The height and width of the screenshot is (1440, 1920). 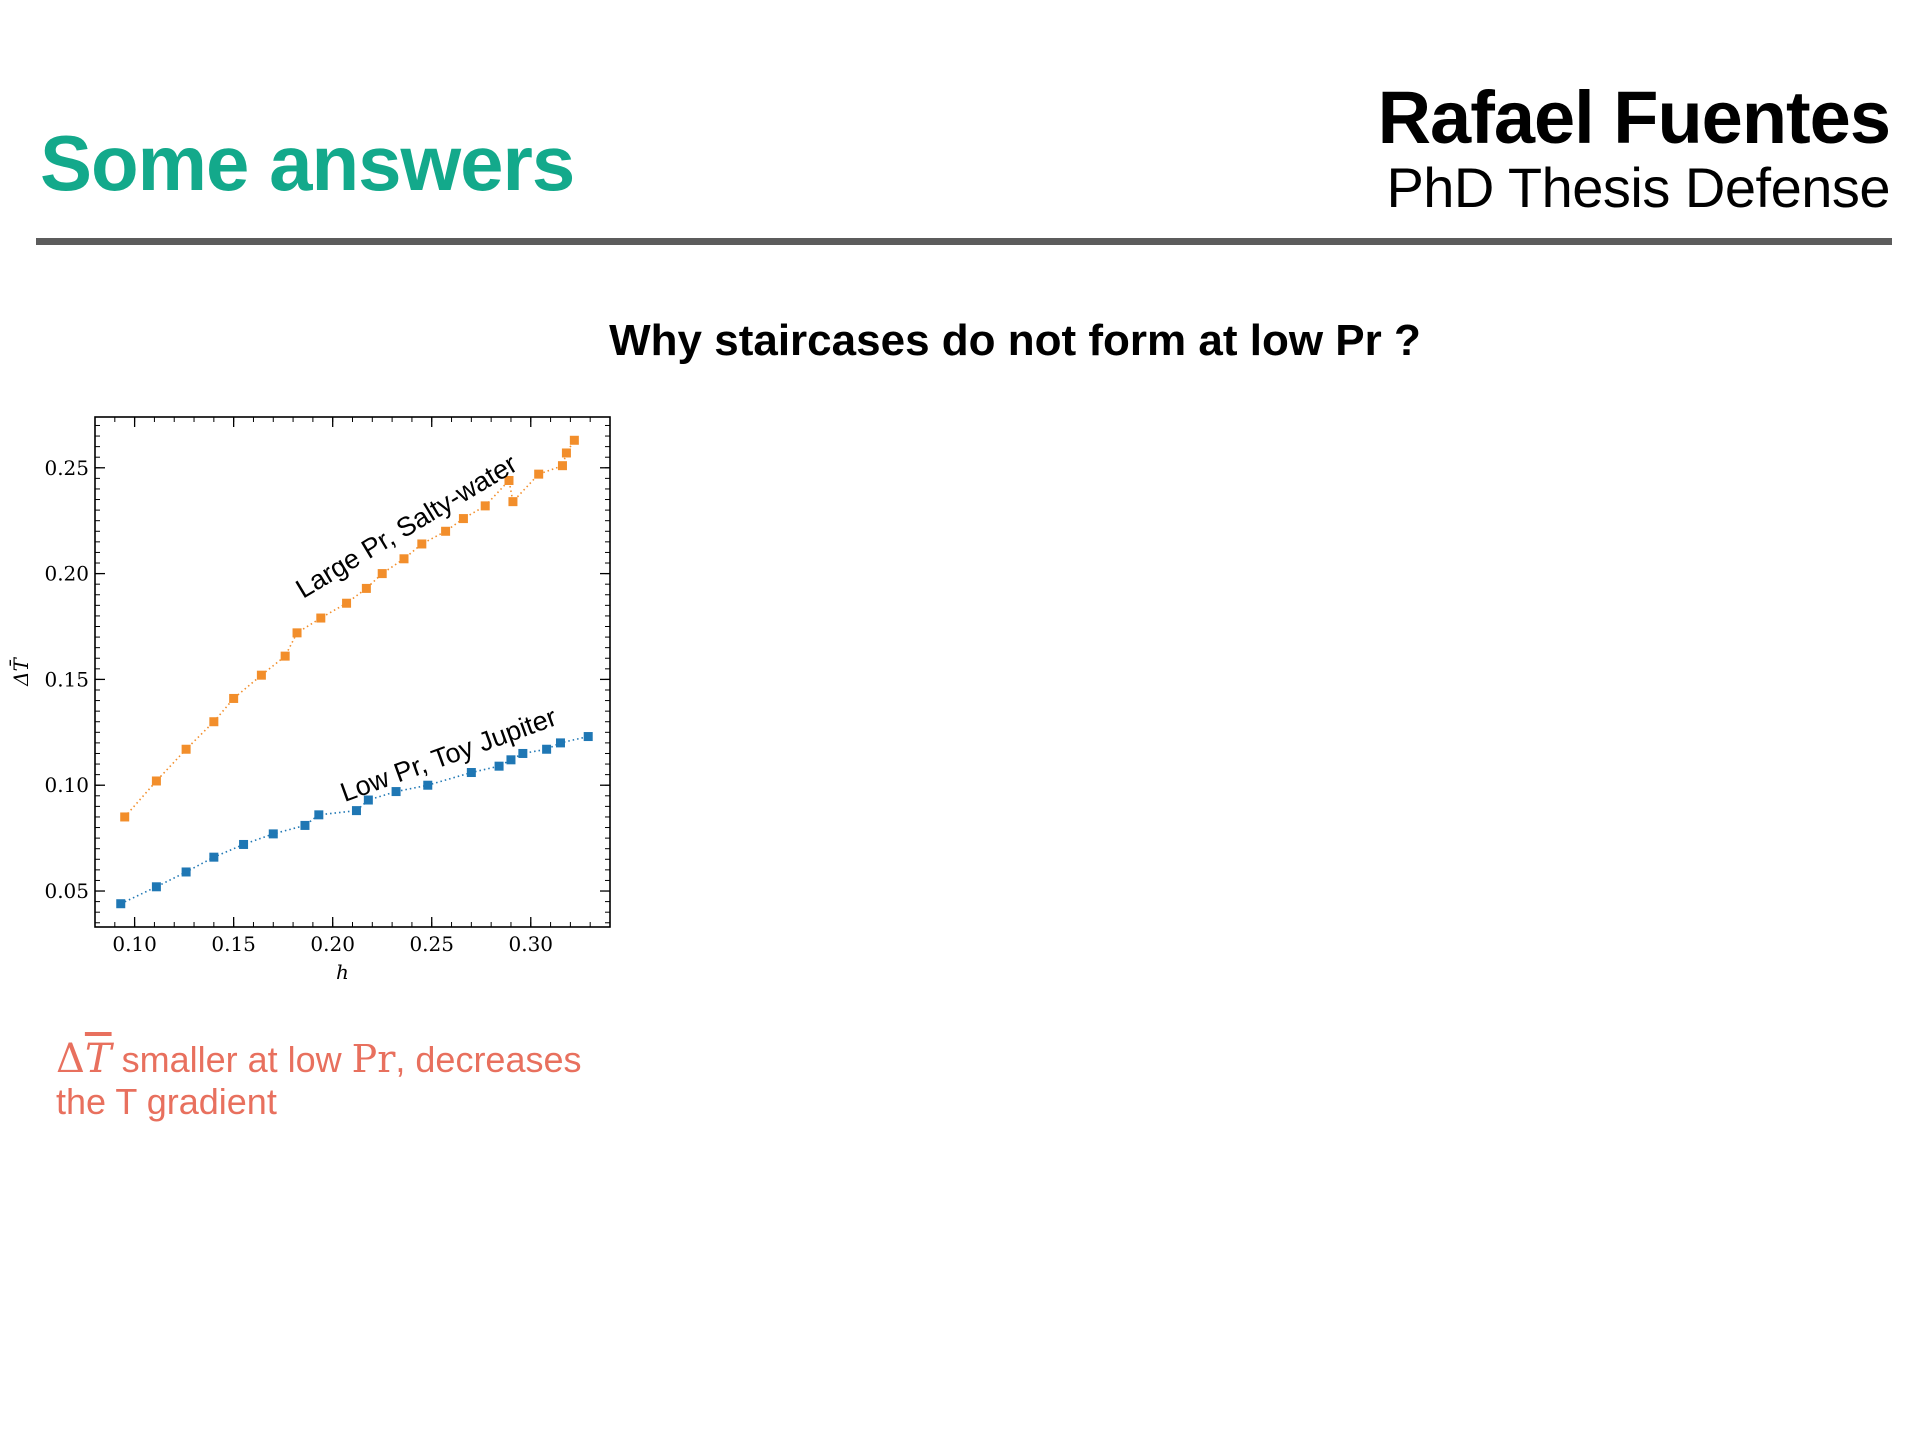 I want to click on chart-ticks: 0.10 0.15 0.20 0.25 0.30 0.05 0.10 0.15 0.20 0.25, so click(x=327, y=686).